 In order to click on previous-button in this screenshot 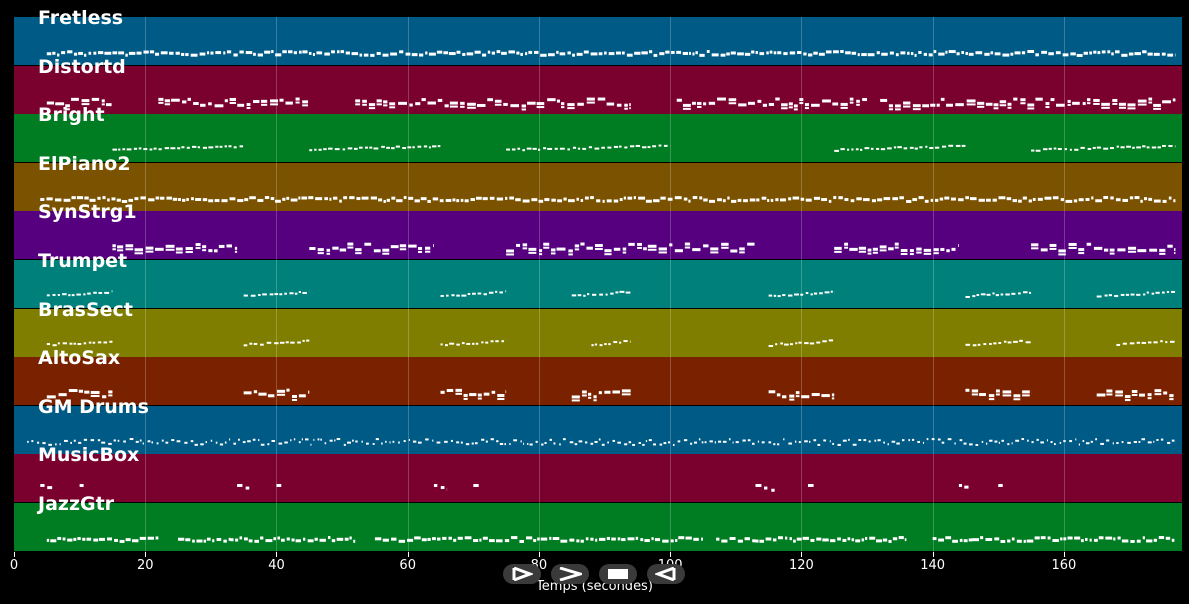, I will do `click(666, 574)`.